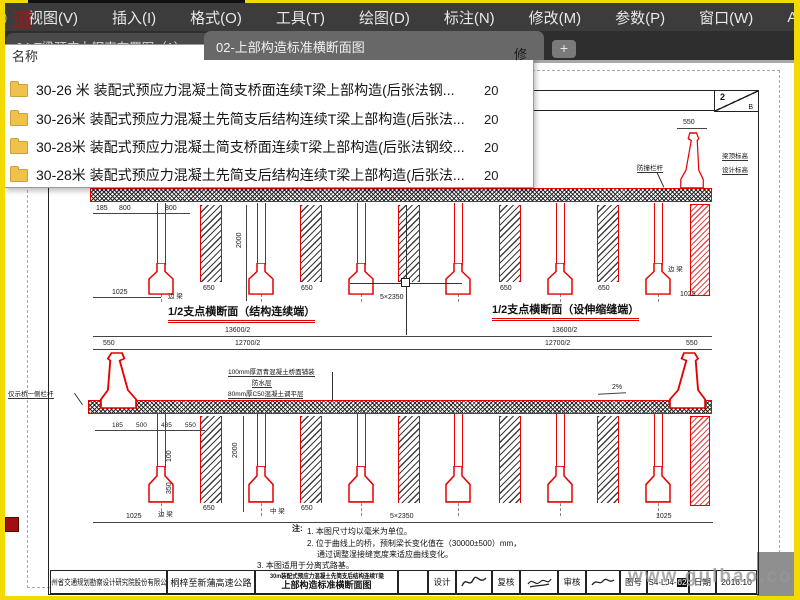 The width and height of the screenshot is (800, 600). What do you see at coordinates (374, 45) in the screenshot?
I see `tab-drawing-02-active: 02-上部构造标准横断面图` at bounding box center [374, 45].